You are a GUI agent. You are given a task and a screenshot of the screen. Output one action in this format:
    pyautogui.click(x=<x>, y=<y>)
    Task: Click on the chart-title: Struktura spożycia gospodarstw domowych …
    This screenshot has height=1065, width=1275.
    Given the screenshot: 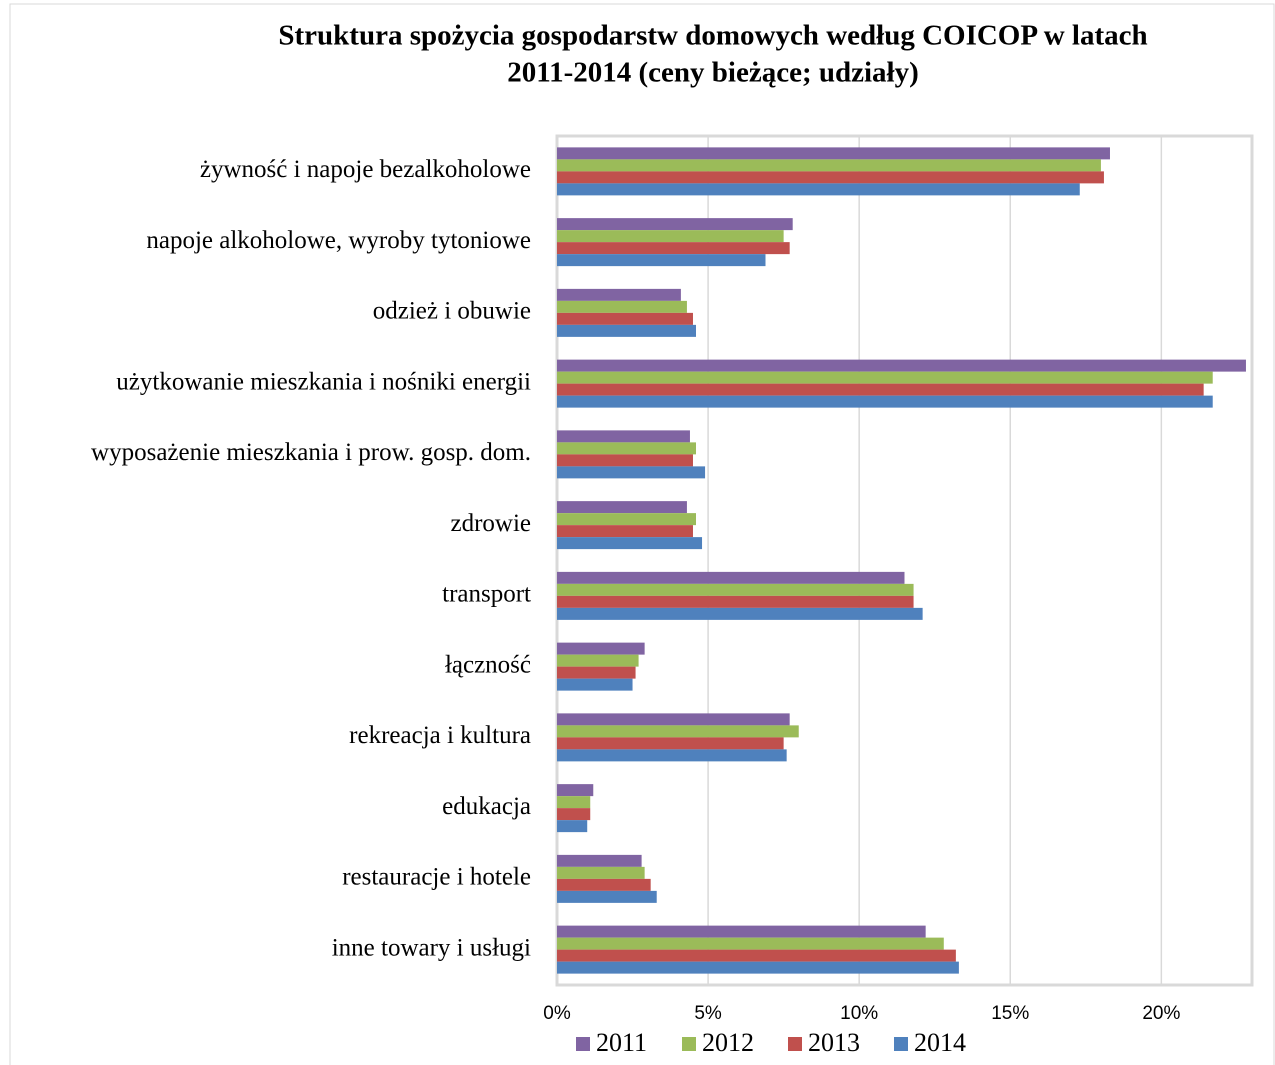 What is the action you would take?
    pyautogui.click(x=712, y=36)
    